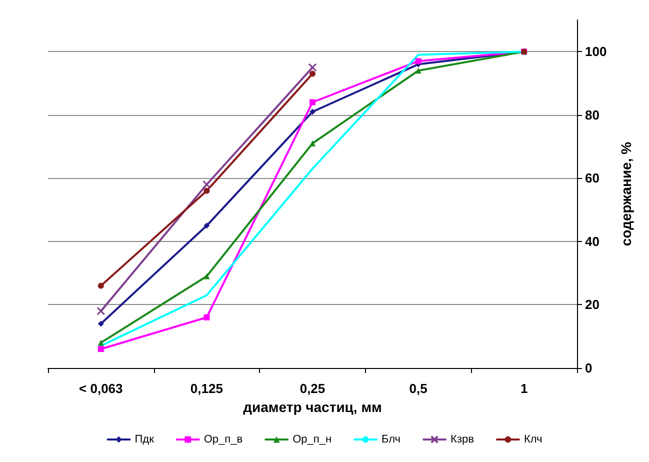  I want to click on y-tick-label: 80, so click(592, 114).